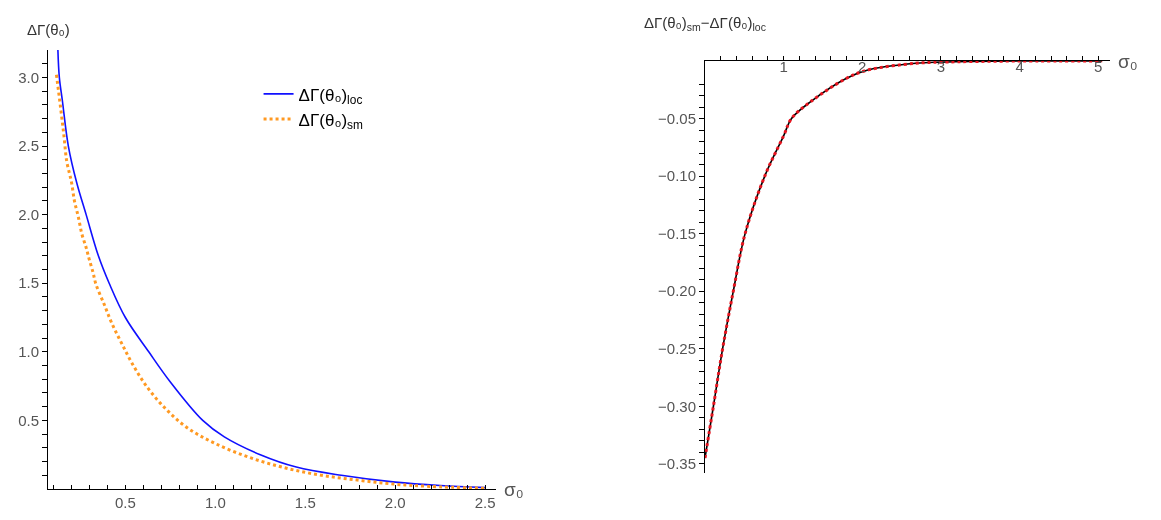 The height and width of the screenshot is (520, 1161). What do you see at coordinates (331, 121) in the screenshot?
I see `legend-label: ΔΓ(θ₀)$_{sm}$` at bounding box center [331, 121].